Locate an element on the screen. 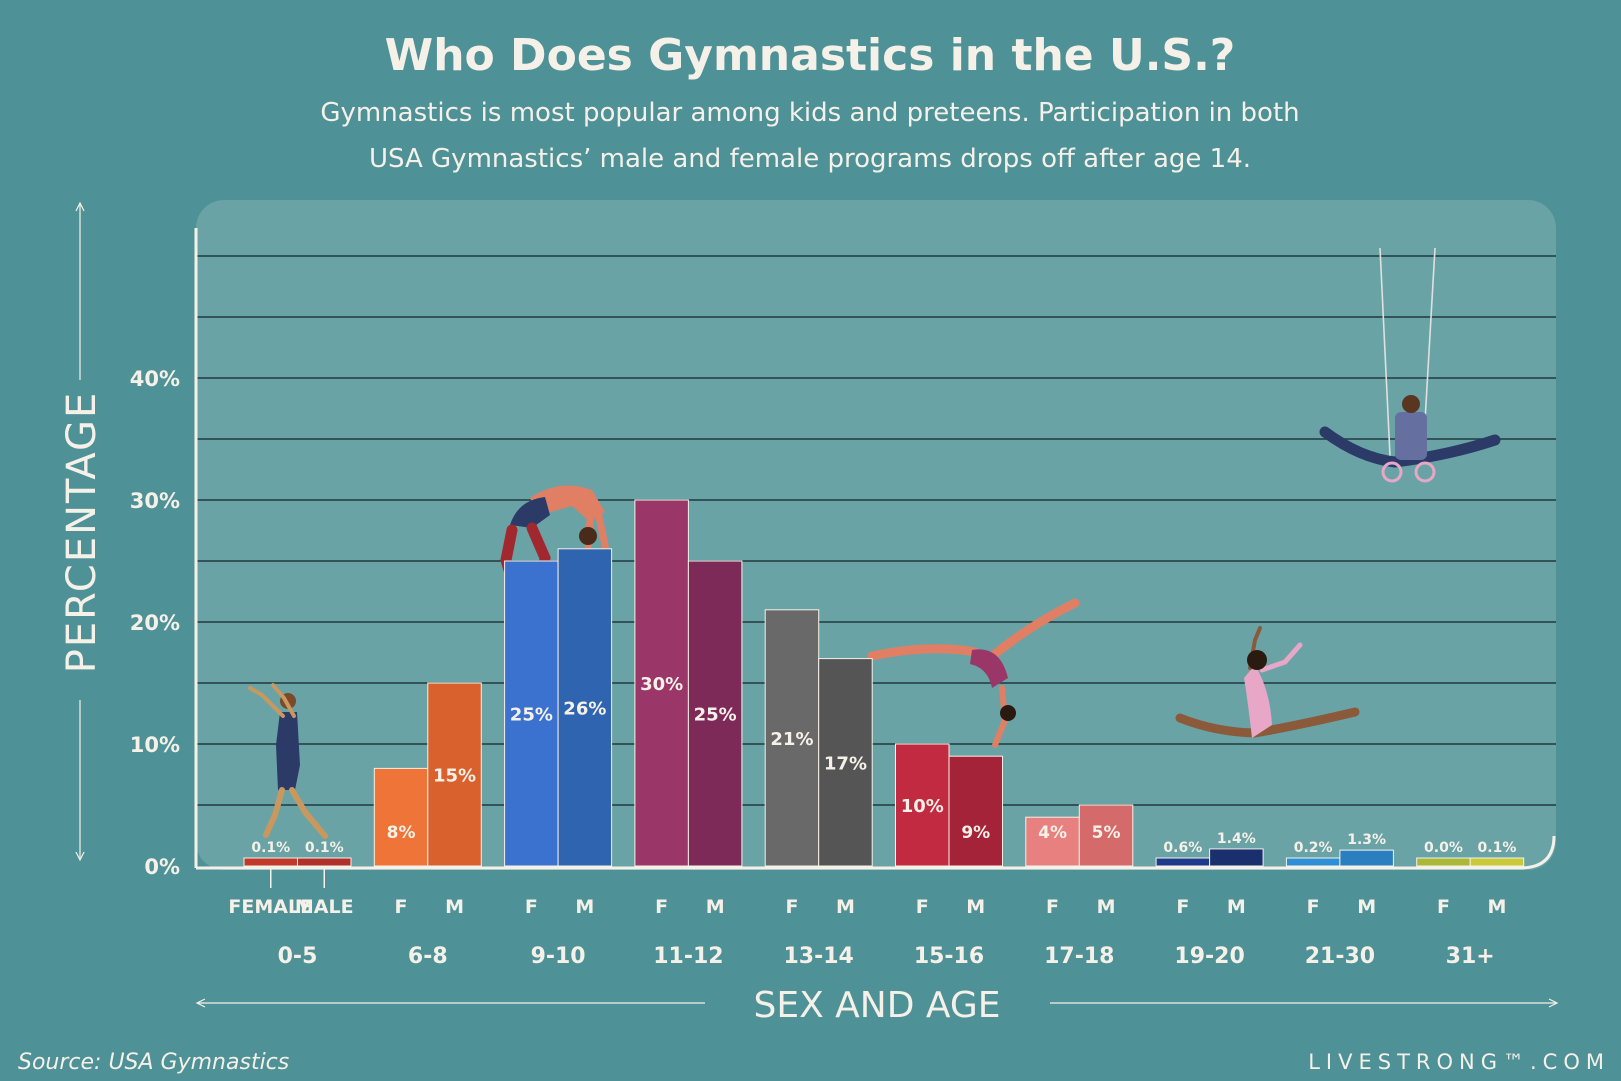  value-label: 1.4% is located at coordinates (1236, 839).